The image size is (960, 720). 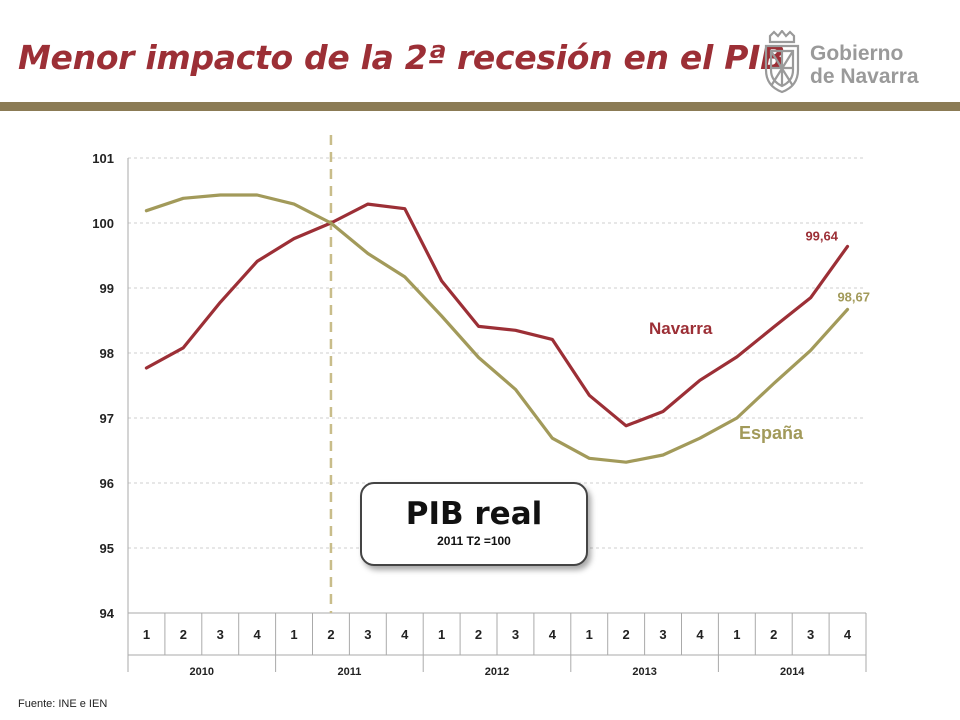 What do you see at coordinates (864, 76) in the screenshot?
I see `logo-line-2: de Navarra` at bounding box center [864, 76].